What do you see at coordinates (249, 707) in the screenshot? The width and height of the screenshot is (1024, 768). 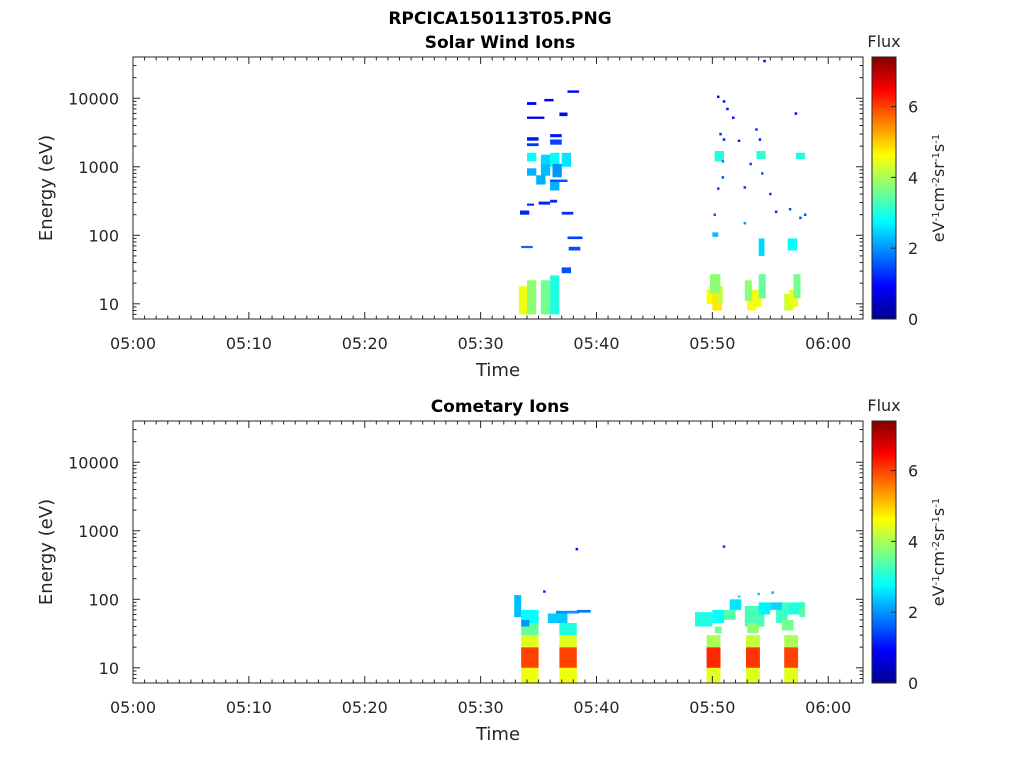 I see `x-tick-label: 05:10` at bounding box center [249, 707].